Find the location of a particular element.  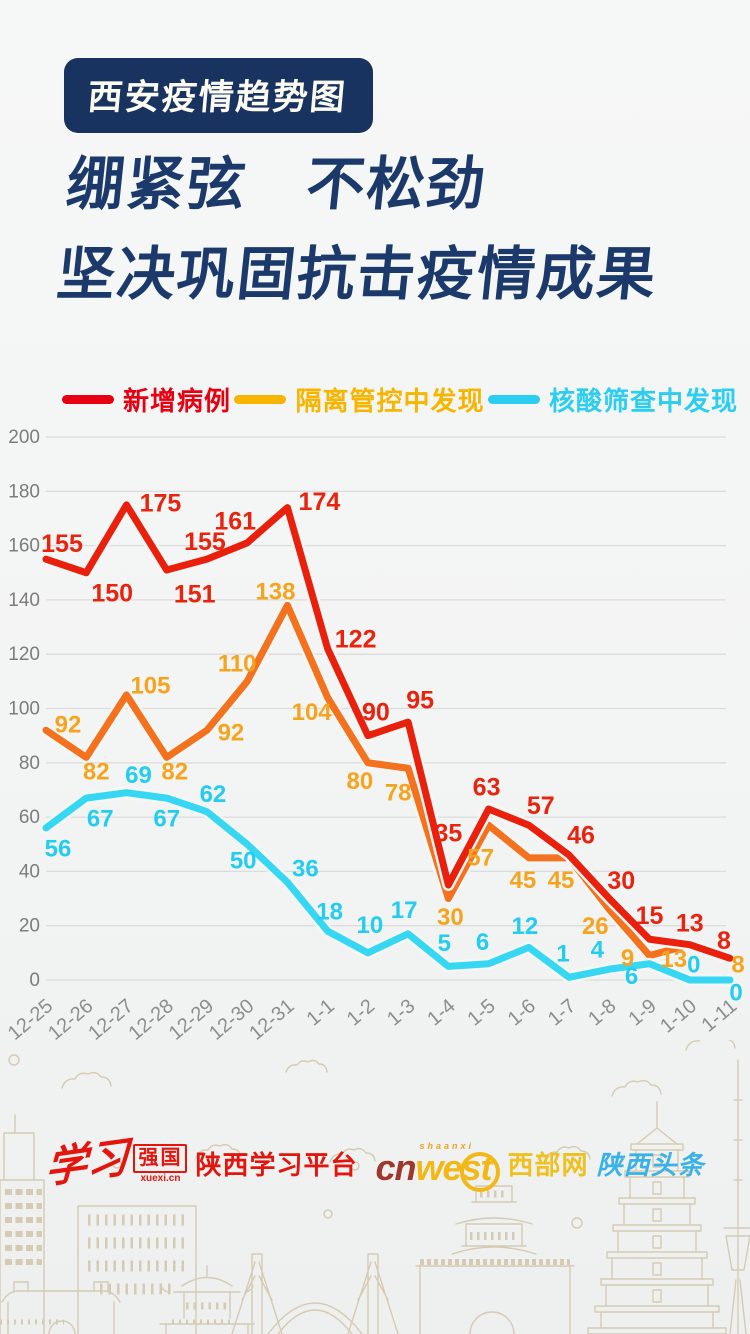

tv-tower-illustration is located at coordinates (736, 1196).